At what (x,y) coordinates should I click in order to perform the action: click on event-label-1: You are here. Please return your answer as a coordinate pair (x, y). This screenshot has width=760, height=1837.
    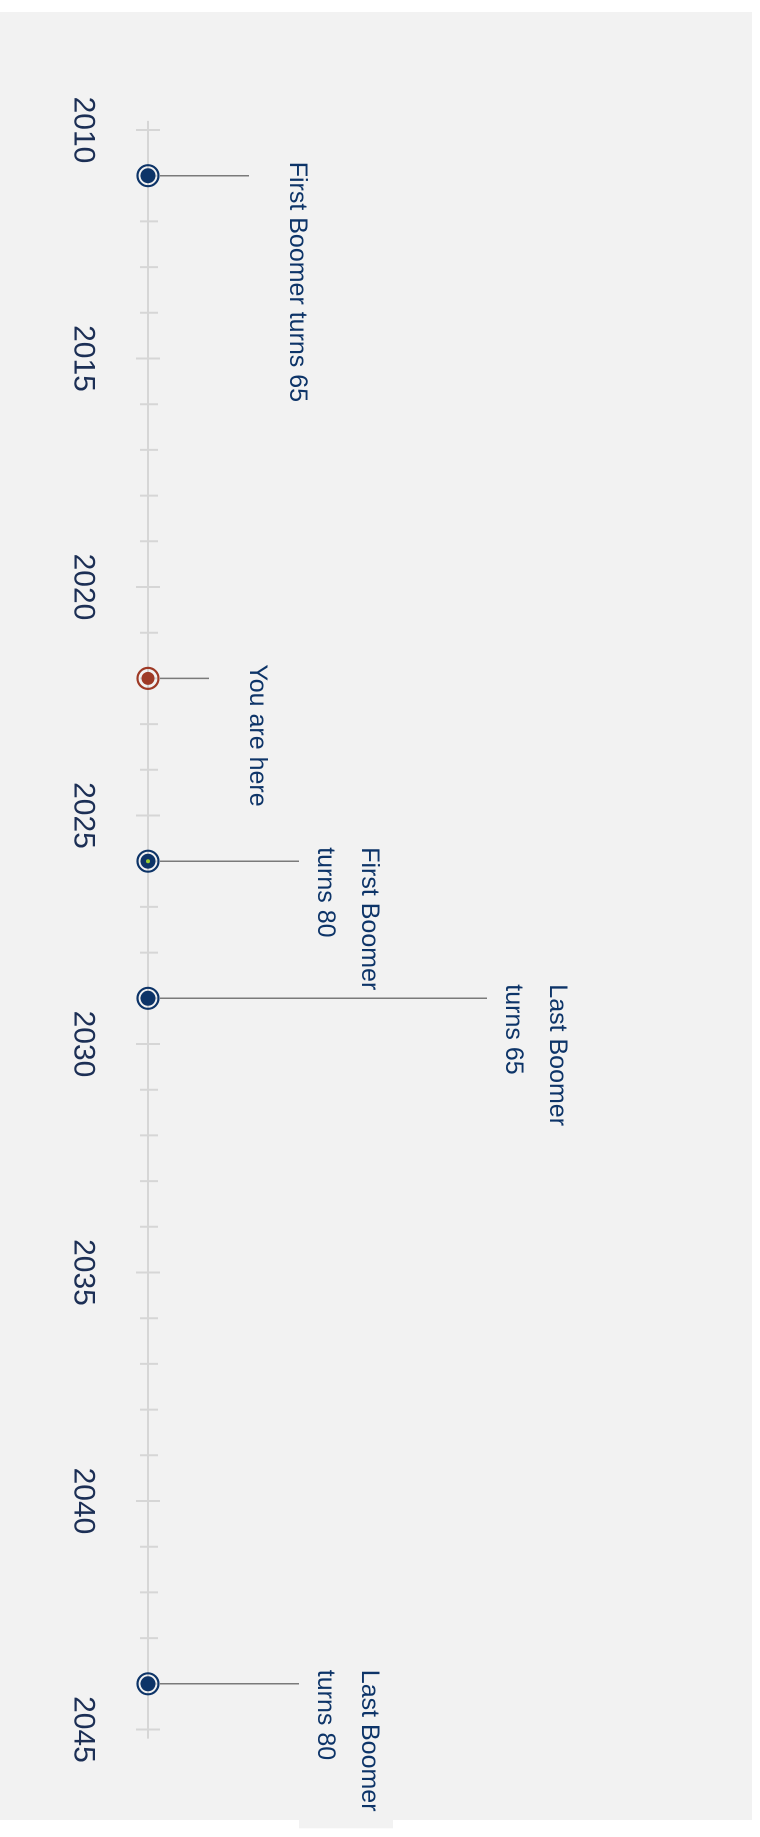
    Looking at the image, I should click on (258, 735).